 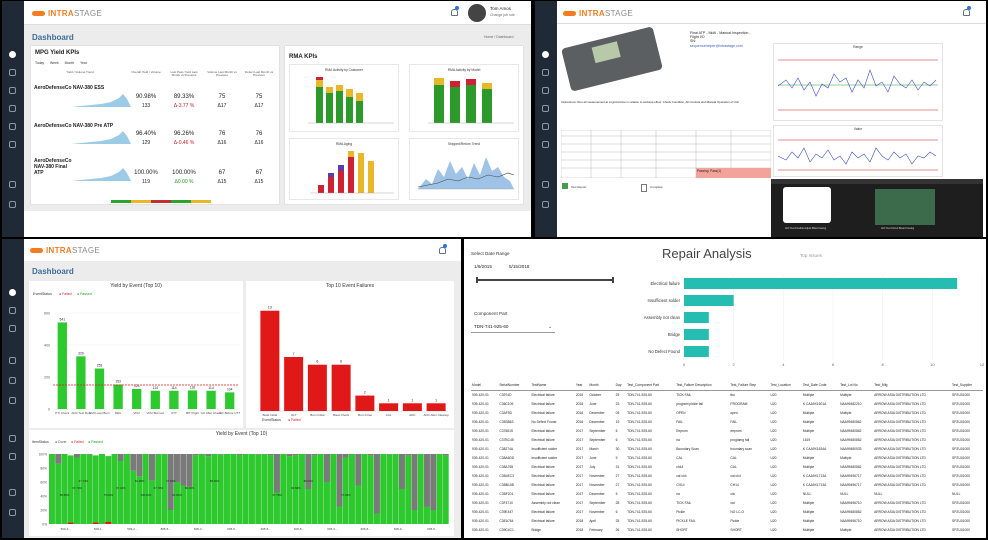 What do you see at coordinates (40, 442) in the screenshot?
I see `legend-title: ItemStatus` at bounding box center [40, 442].